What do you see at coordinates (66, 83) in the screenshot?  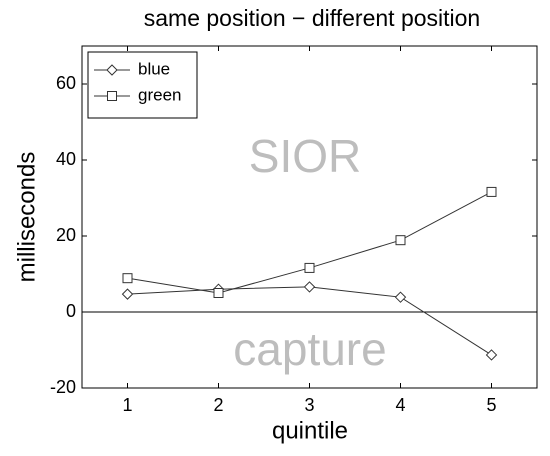 I see `y-tick-label: 60` at bounding box center [66, 83].